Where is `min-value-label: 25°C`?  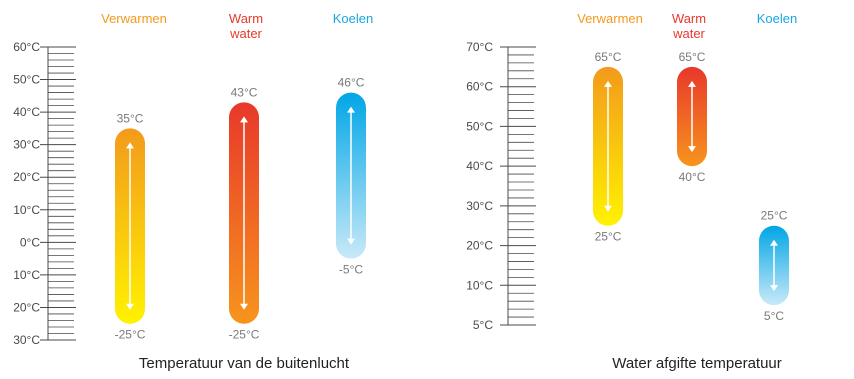 min-value-label: 25°C is located at coordinates (608, 237).